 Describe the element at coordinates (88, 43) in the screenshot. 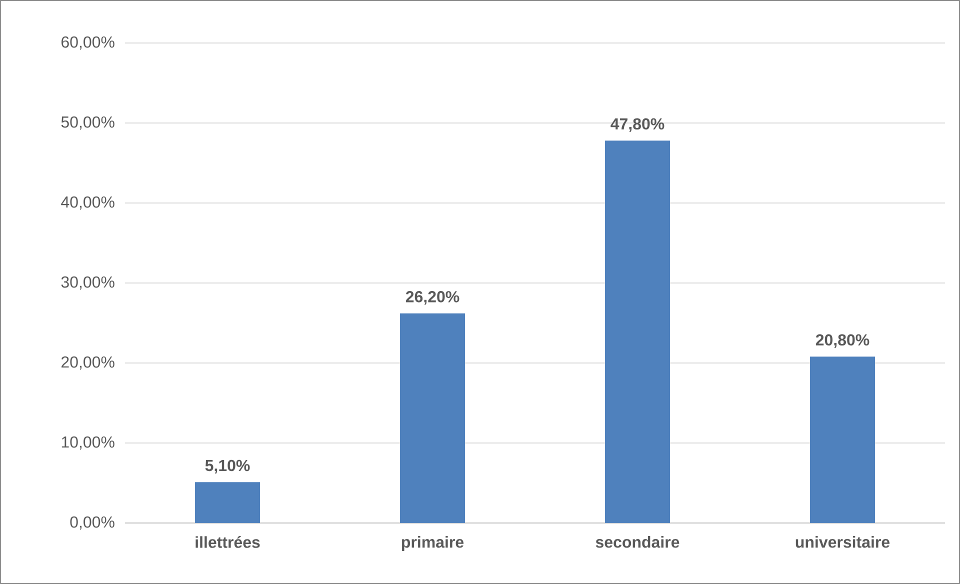

I see `y-tick-label: 60,00%` at that location.